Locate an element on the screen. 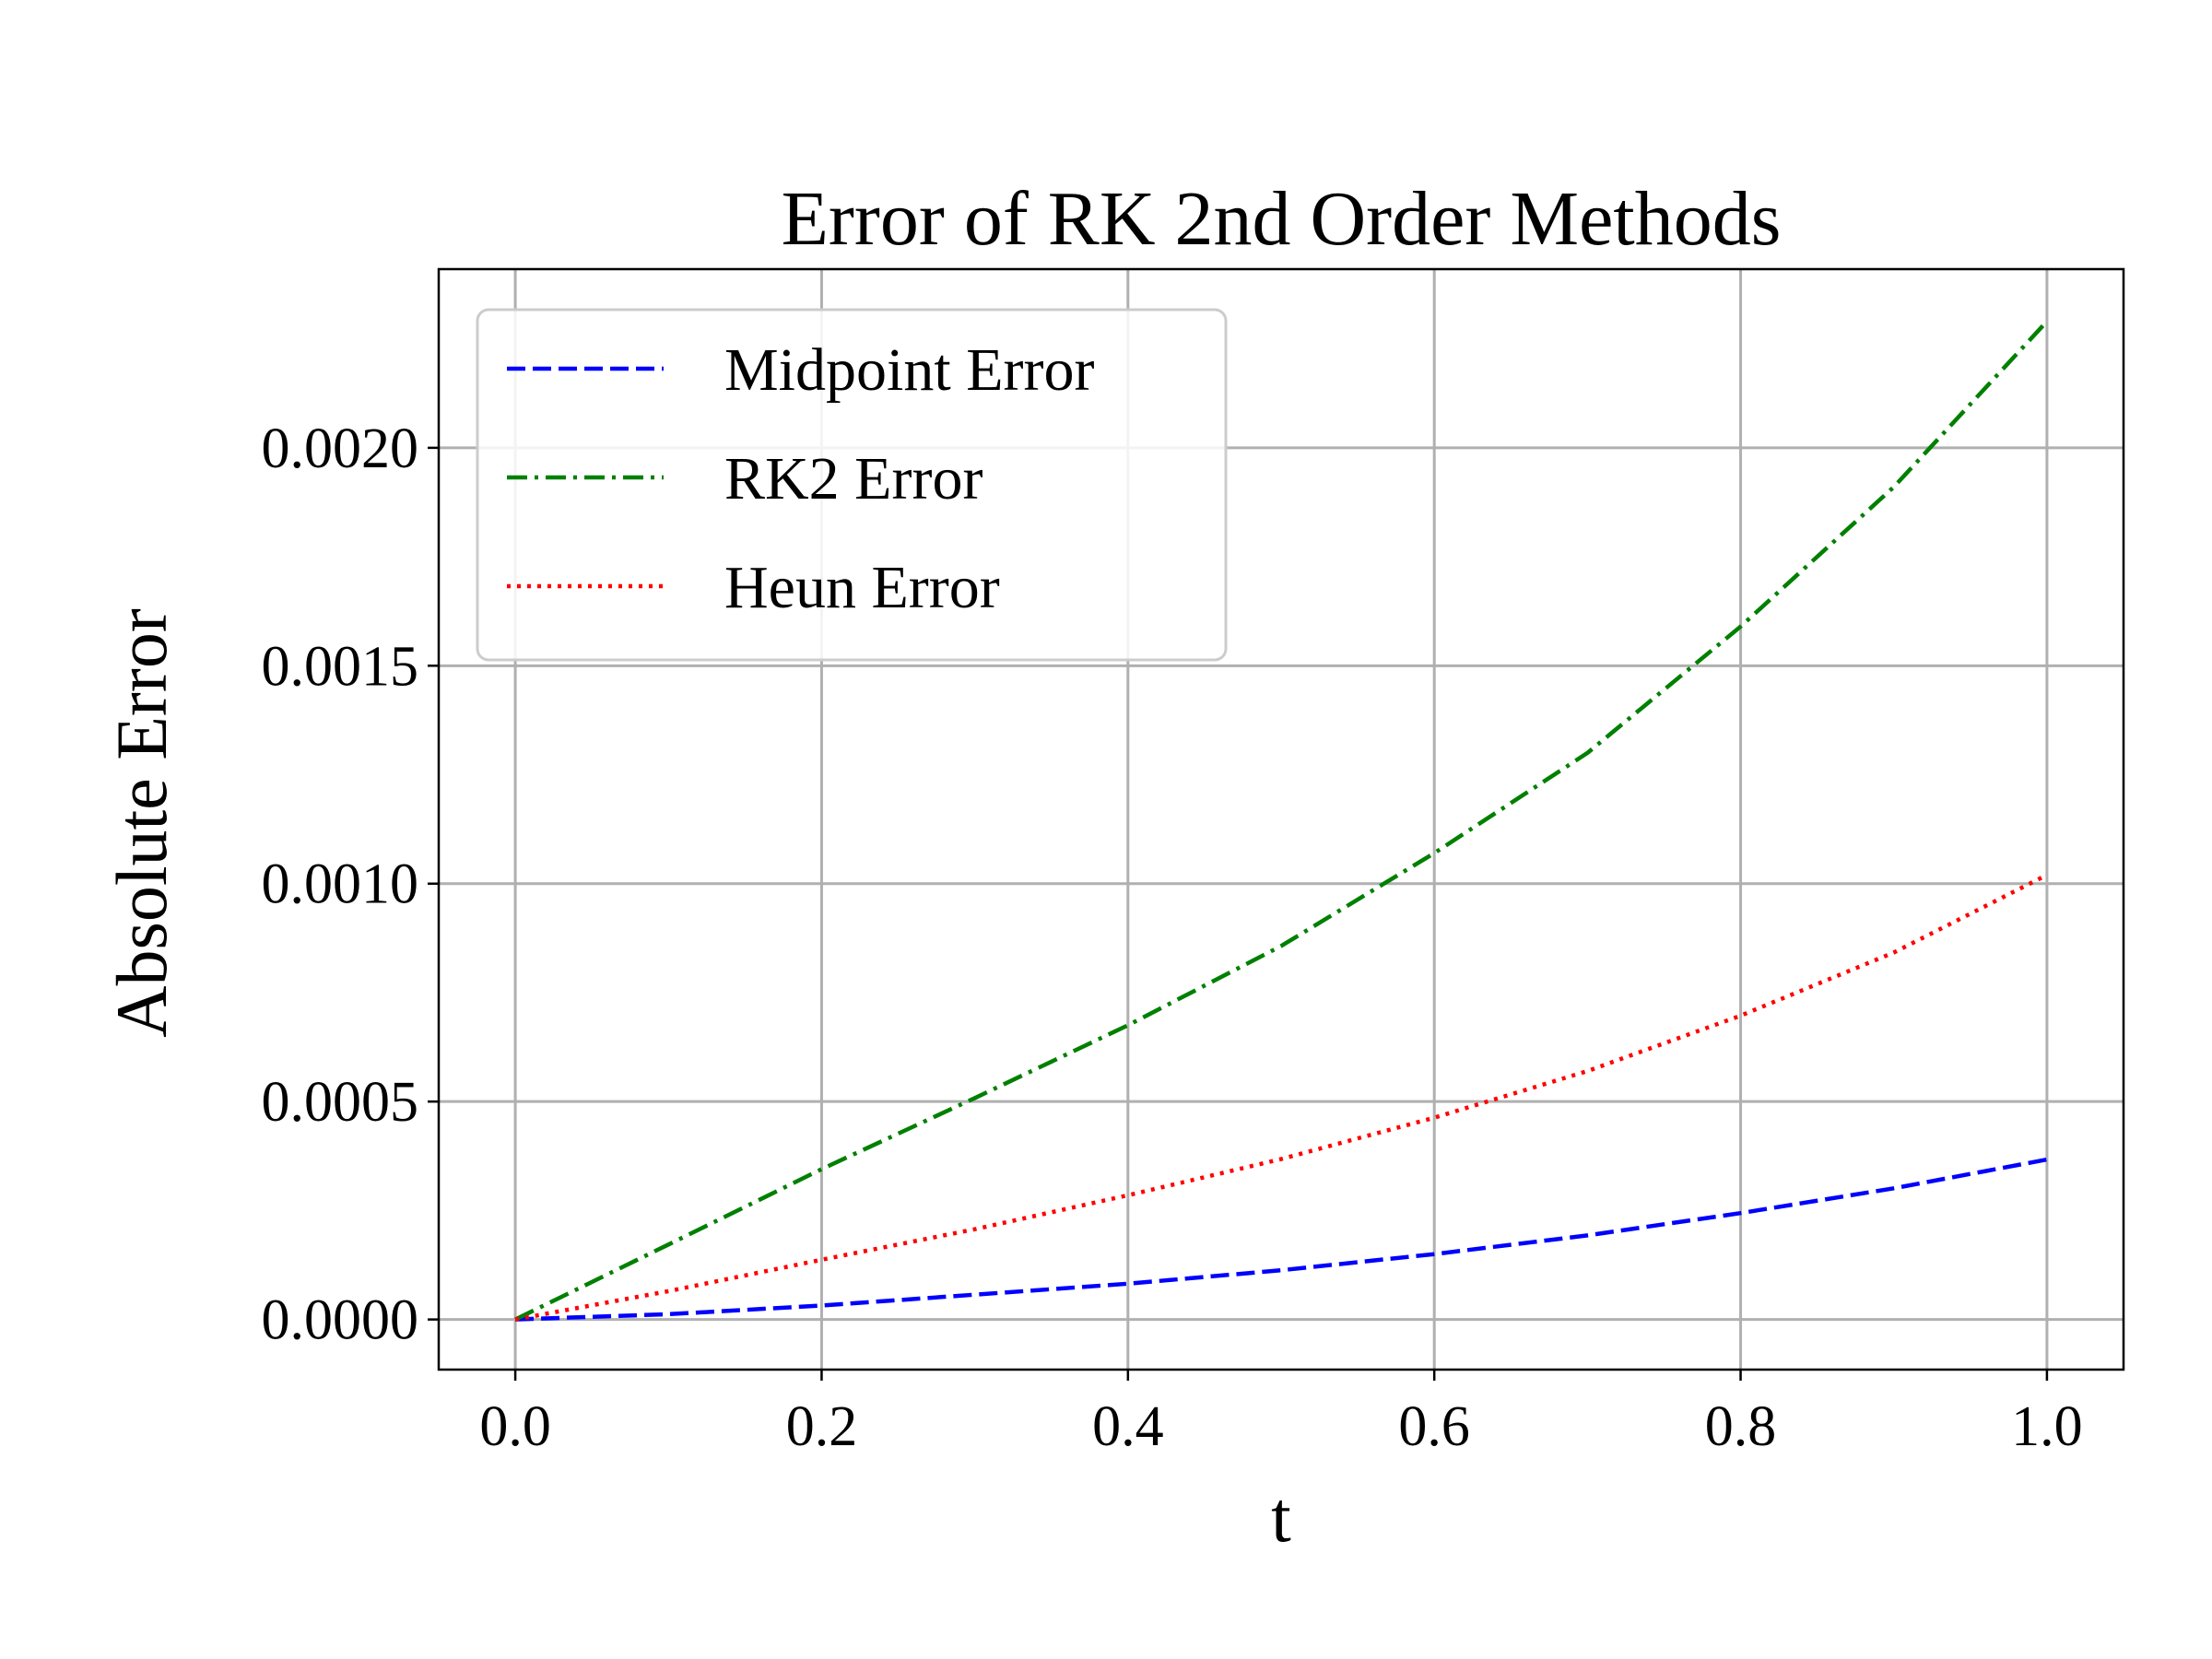 The width and height of the screenshot is (2212, 1659). x-axis-label: t is located at coordinates (1281, 1517).